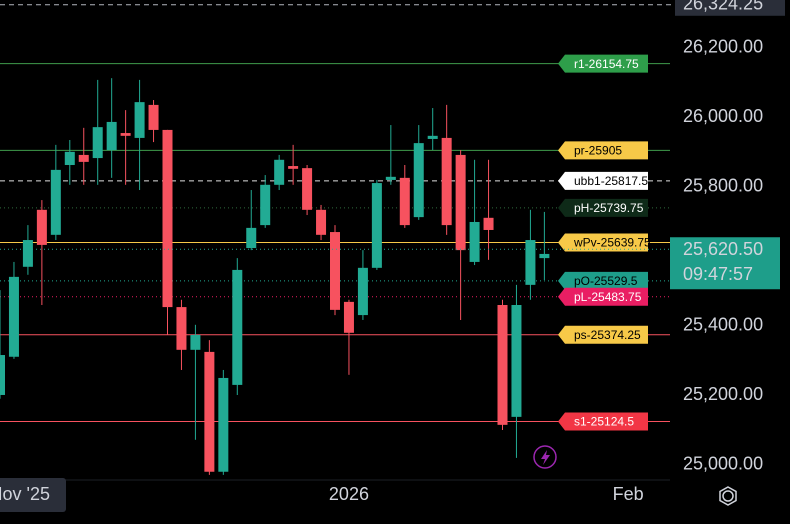  I want to click on price-label-box, so click(725, 263).